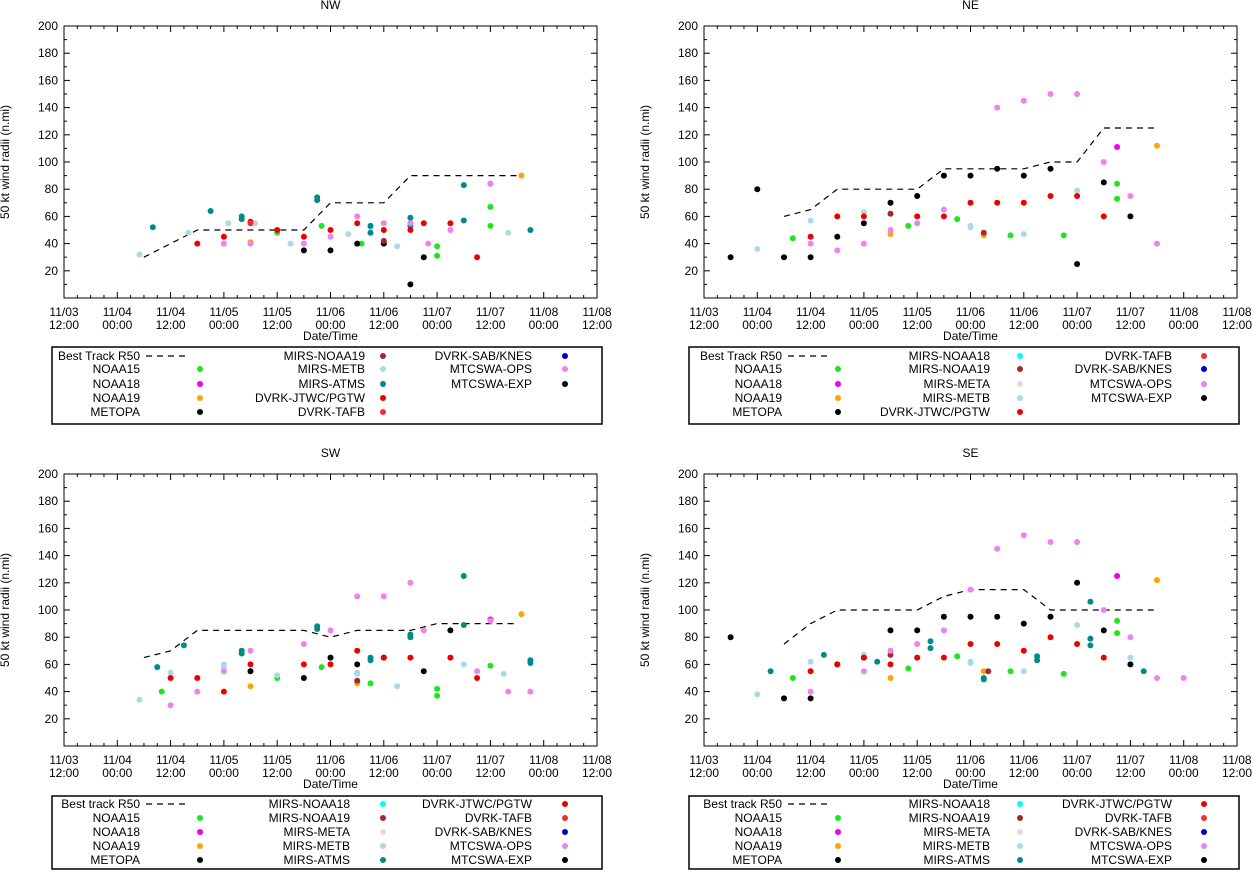 The width and height of the screenshot is (1253, 875). Describe the element at coordinates (543, 312) in the screenshot. I see `x-tick-label-date: 11/08` at that location.